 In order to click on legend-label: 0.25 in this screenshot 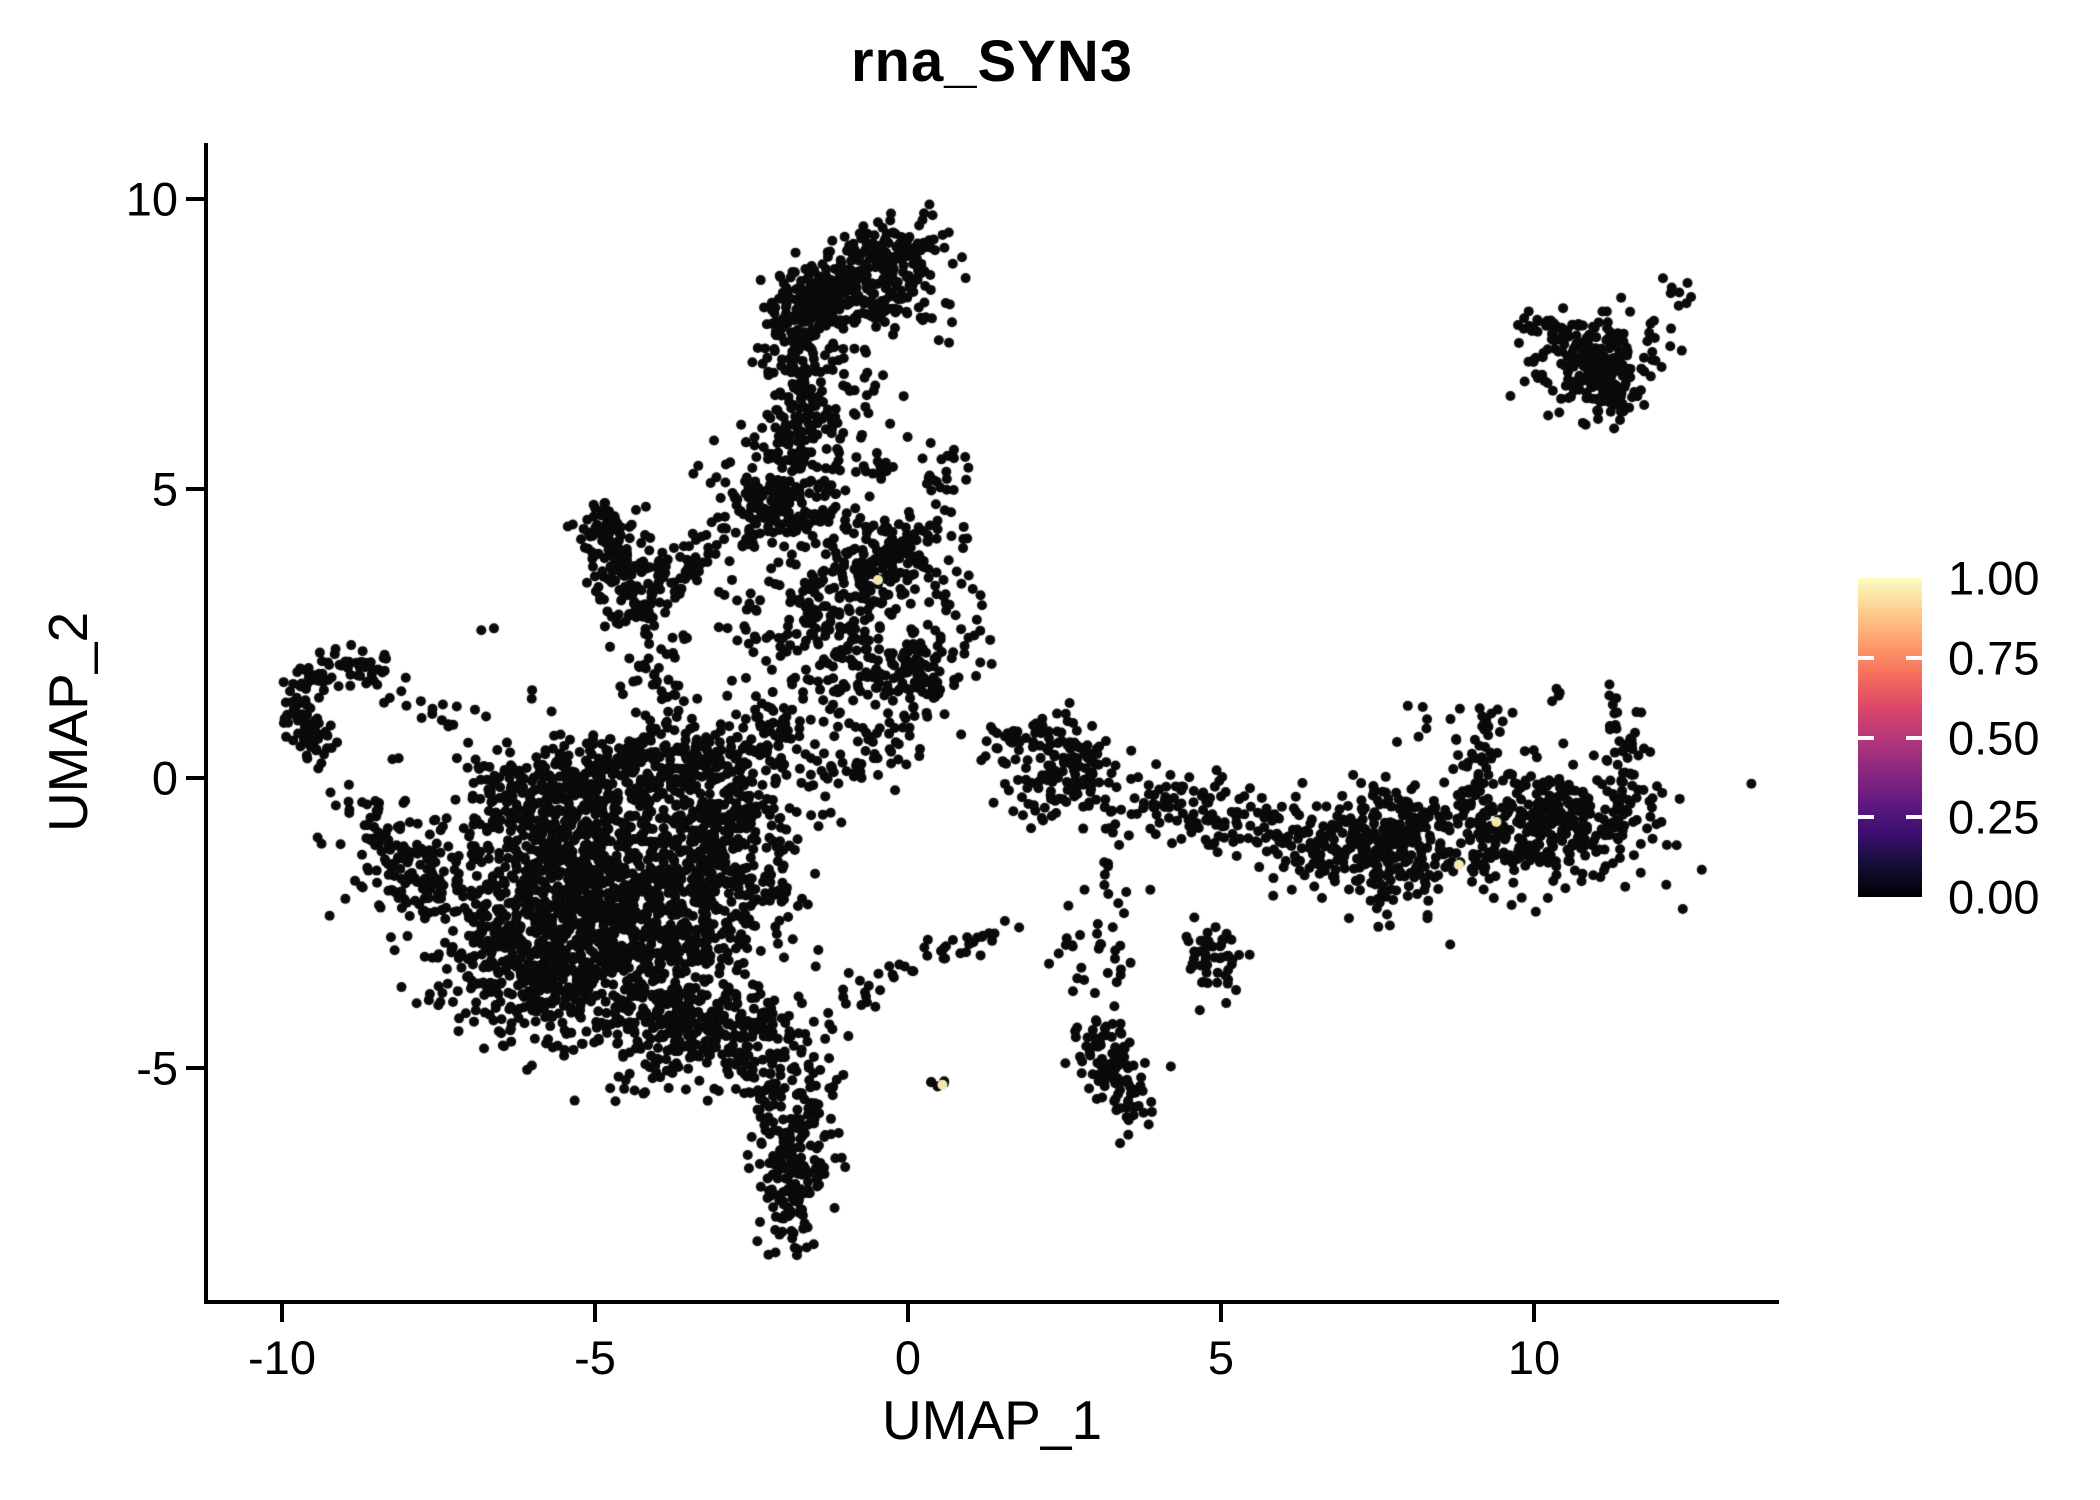, I will do `click(1994, 817)`.